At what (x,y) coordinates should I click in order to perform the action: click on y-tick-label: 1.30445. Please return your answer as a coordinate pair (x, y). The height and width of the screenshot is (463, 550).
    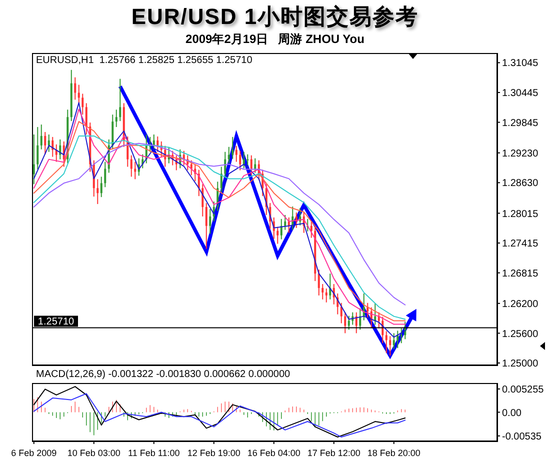
    Looking at the image, I should click on (520, 94).